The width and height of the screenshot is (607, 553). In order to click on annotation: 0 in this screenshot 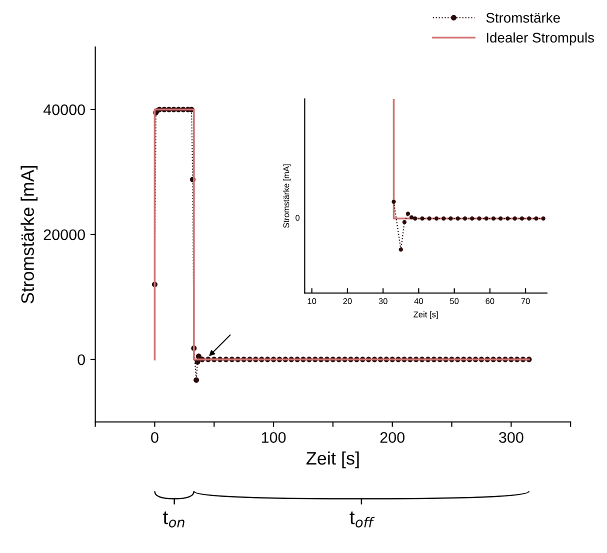, I will do `click(298, 217)`.